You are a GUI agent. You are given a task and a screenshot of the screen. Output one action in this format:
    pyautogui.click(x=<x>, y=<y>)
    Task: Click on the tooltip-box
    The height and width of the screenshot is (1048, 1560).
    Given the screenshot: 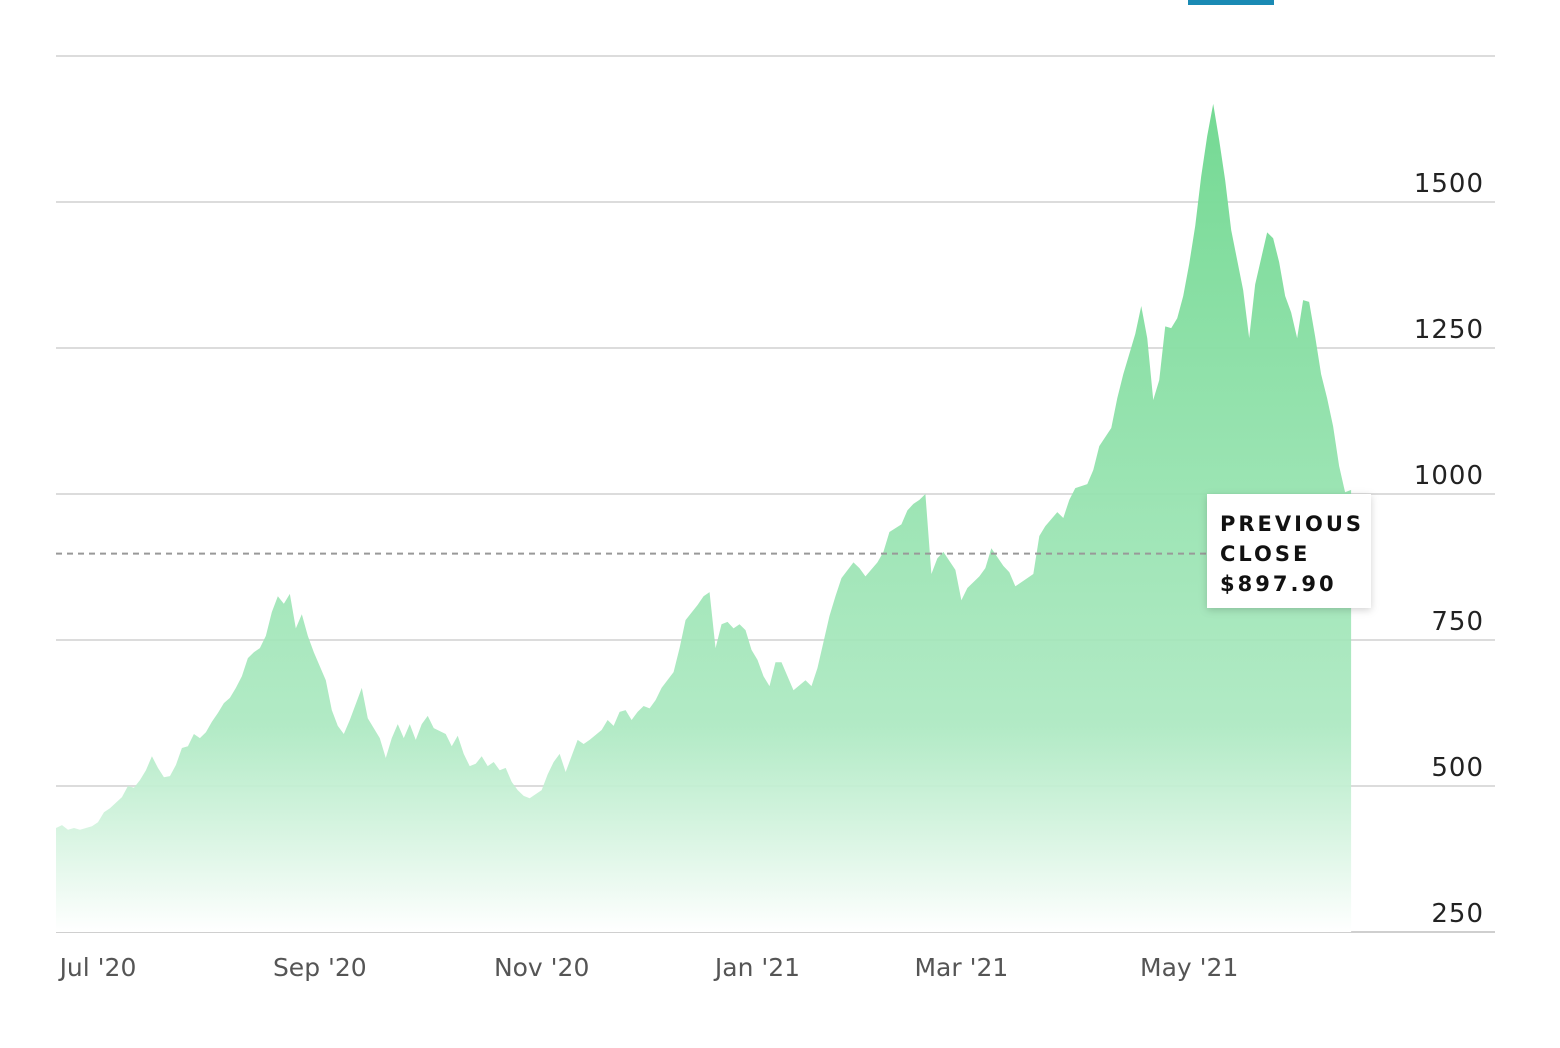 What is the action you would take?
    pyautogui.click(x=1289, y=551)
    